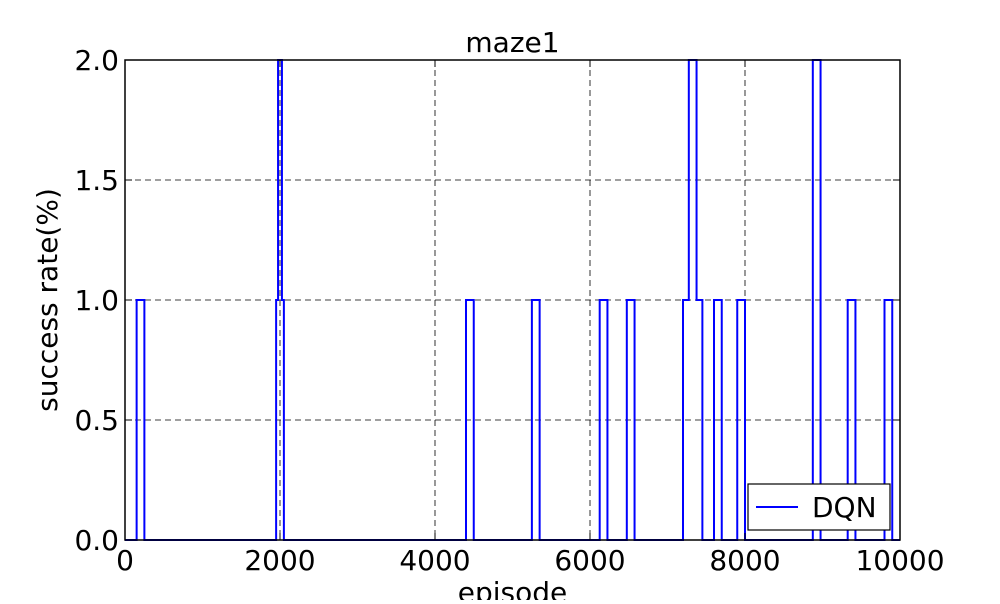 The height and width of the screenshot is (604, 1000). Describe the element at coordinates (279, 560) in the screenshot. I see `x-tick-label: 2000` at that location.